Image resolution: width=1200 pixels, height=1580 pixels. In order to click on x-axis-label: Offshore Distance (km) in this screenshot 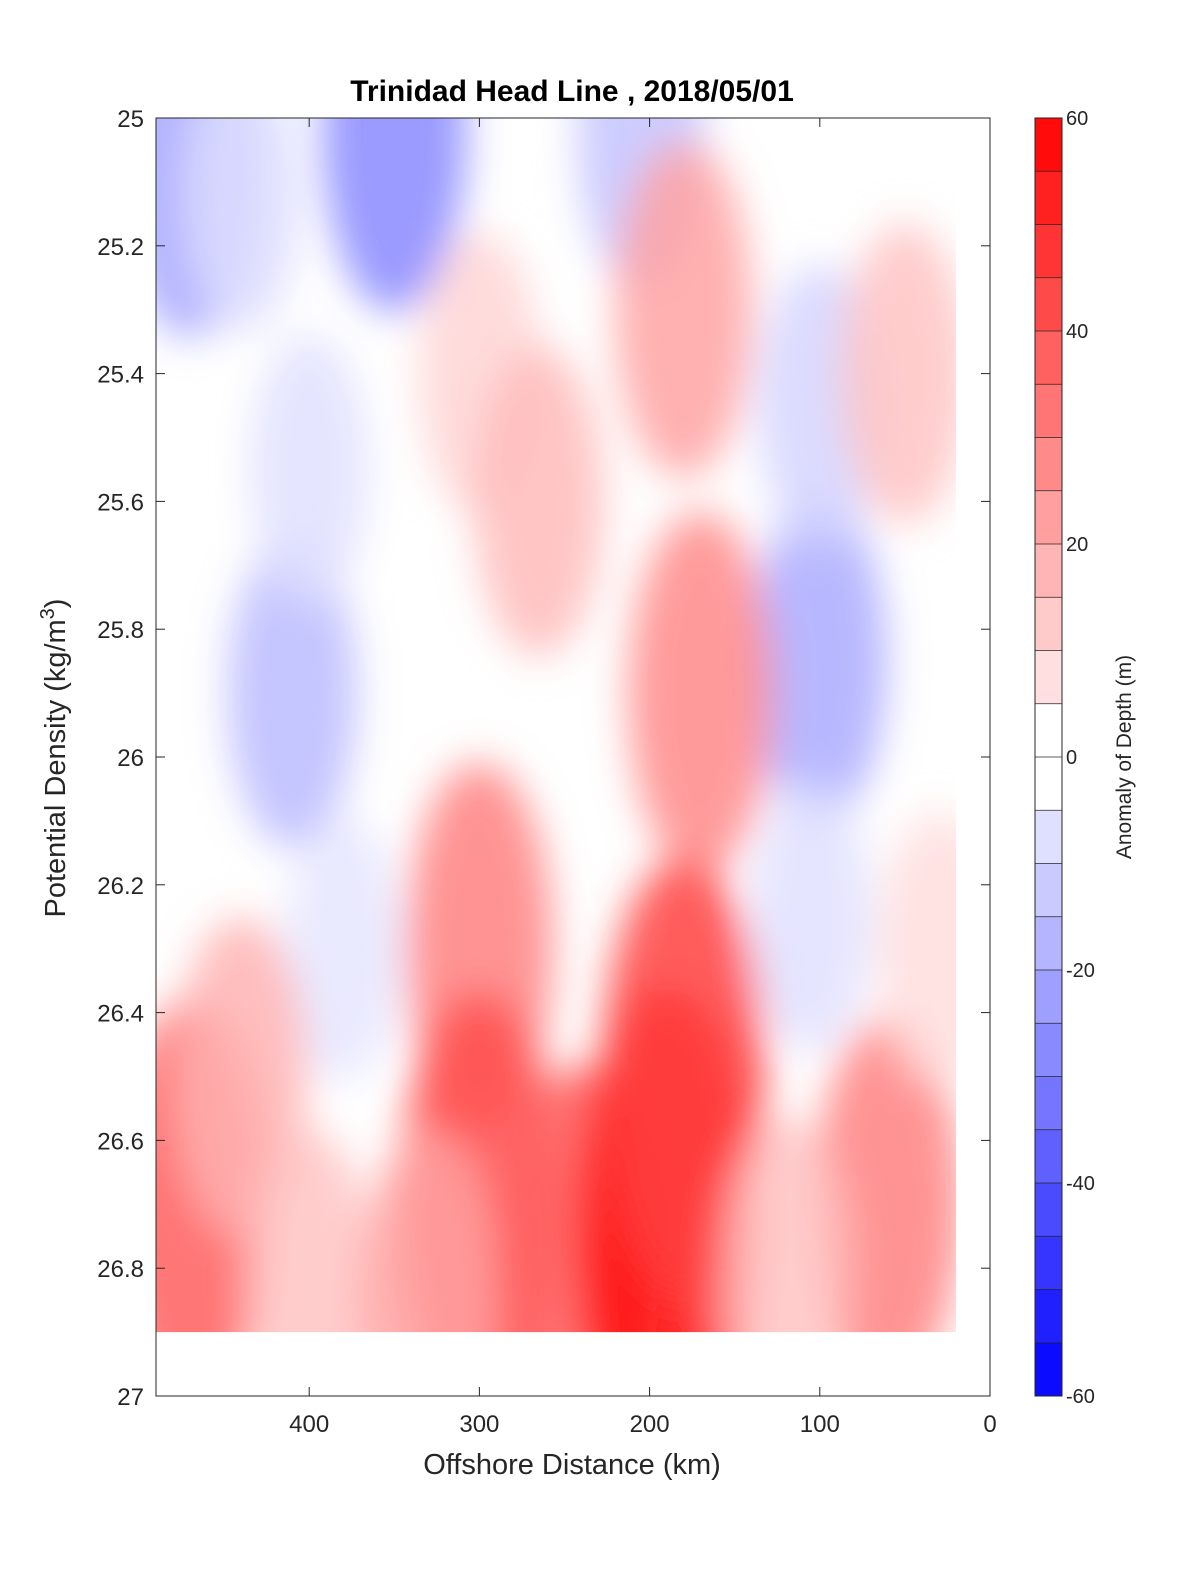, I will do `click(572, 1465)`.